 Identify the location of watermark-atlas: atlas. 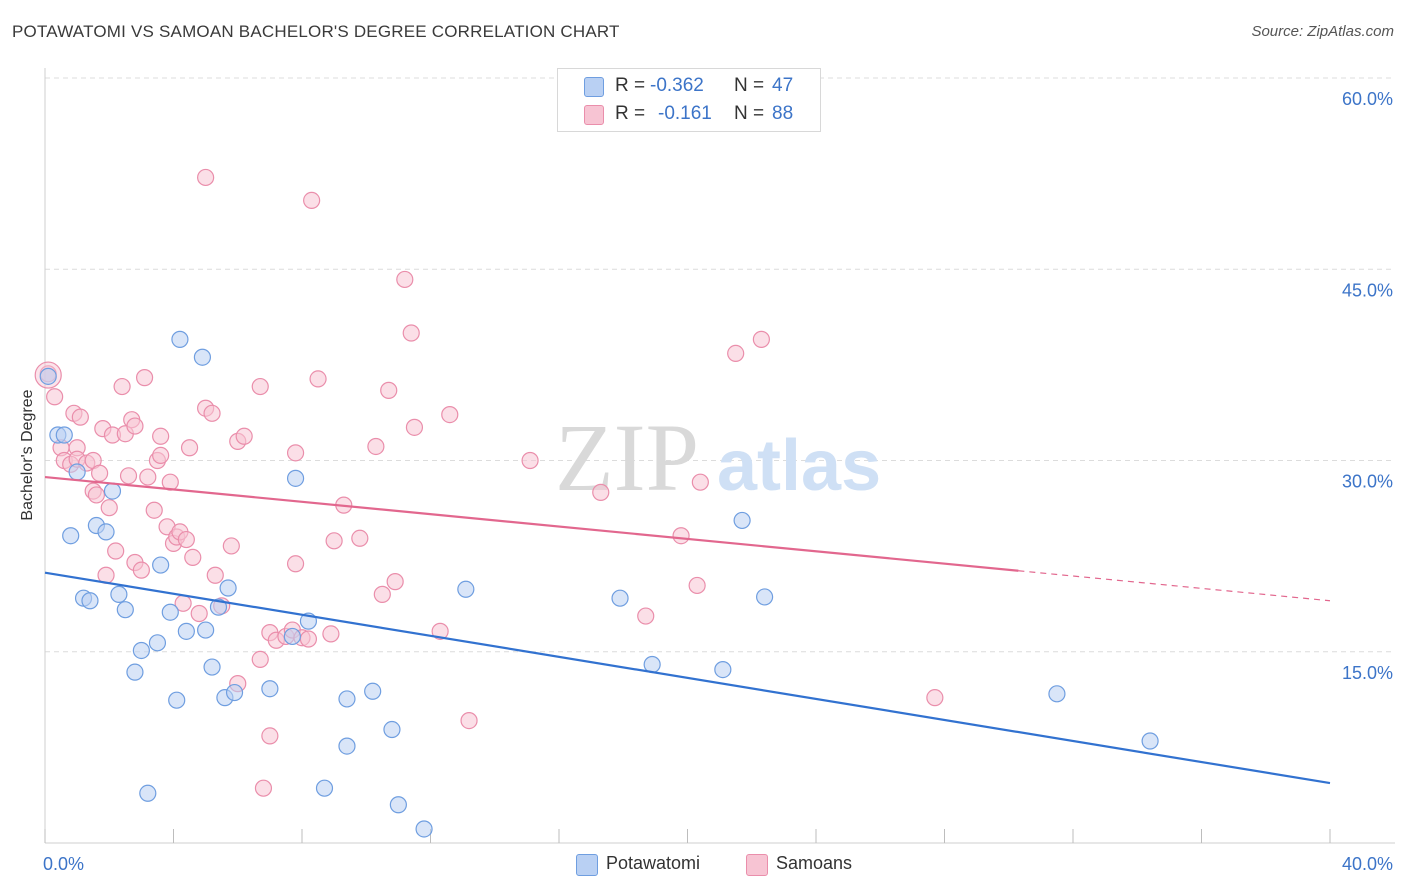
(799, 466).